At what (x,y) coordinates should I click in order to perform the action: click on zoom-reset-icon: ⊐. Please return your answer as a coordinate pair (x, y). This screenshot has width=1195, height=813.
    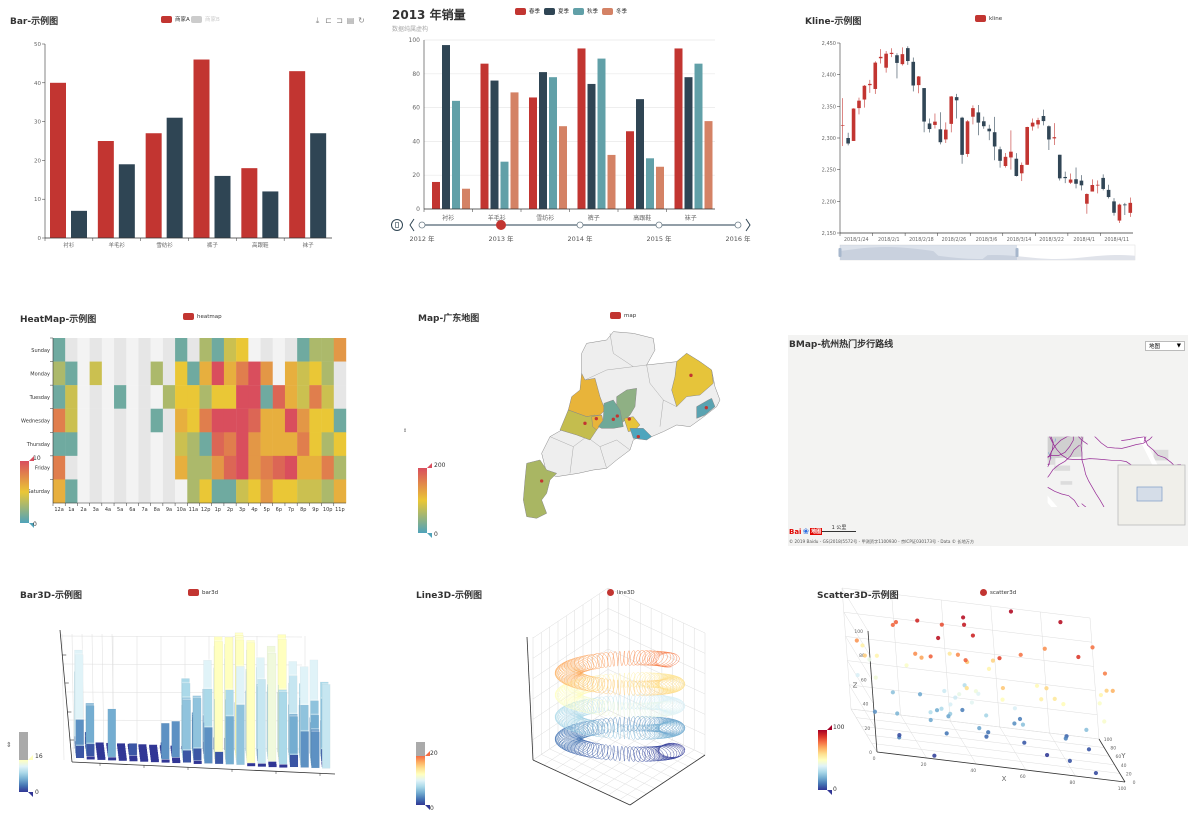
    Looking at the image, I should click on (339, 20).